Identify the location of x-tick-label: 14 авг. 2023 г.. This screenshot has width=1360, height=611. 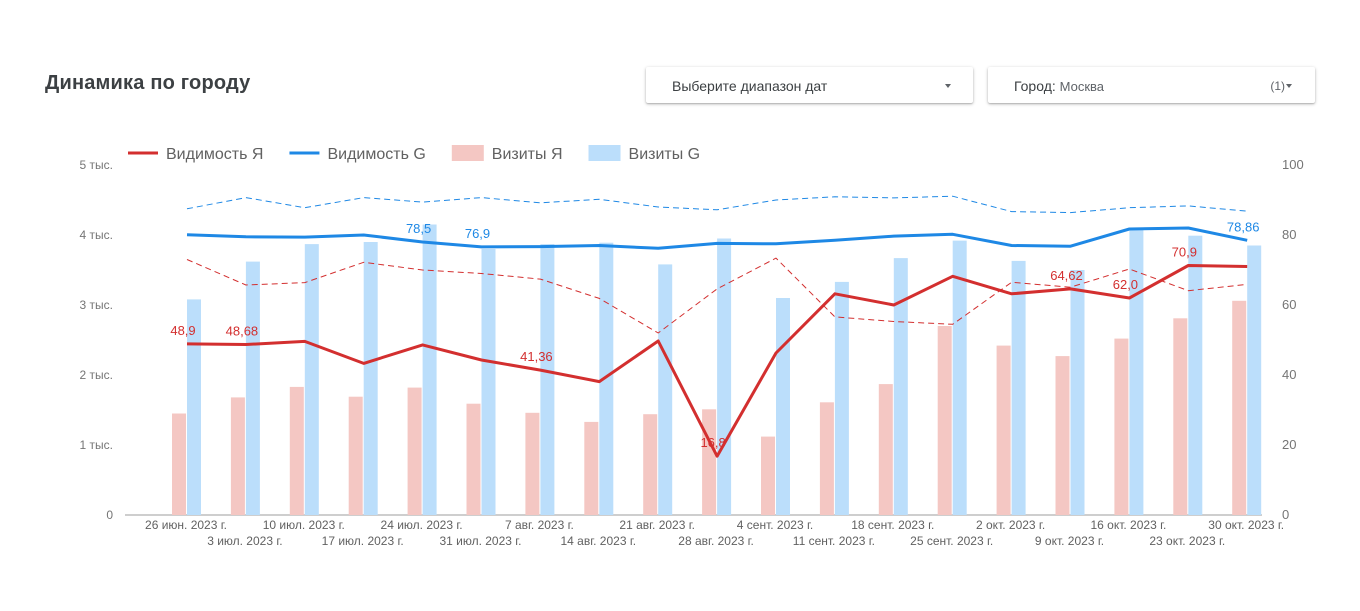
(599, 541).